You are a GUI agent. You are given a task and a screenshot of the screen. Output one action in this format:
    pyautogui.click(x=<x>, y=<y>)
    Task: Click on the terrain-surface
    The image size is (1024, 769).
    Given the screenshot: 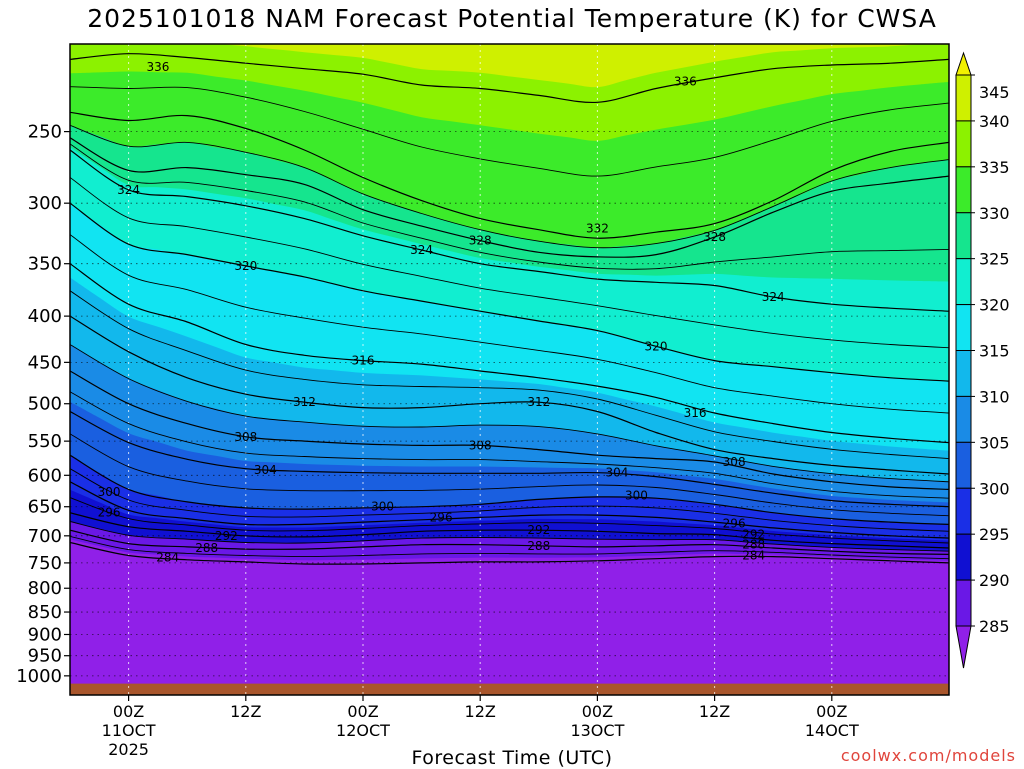 What is the action you would take?
    pyautogui.click(x=509, y=689)
    